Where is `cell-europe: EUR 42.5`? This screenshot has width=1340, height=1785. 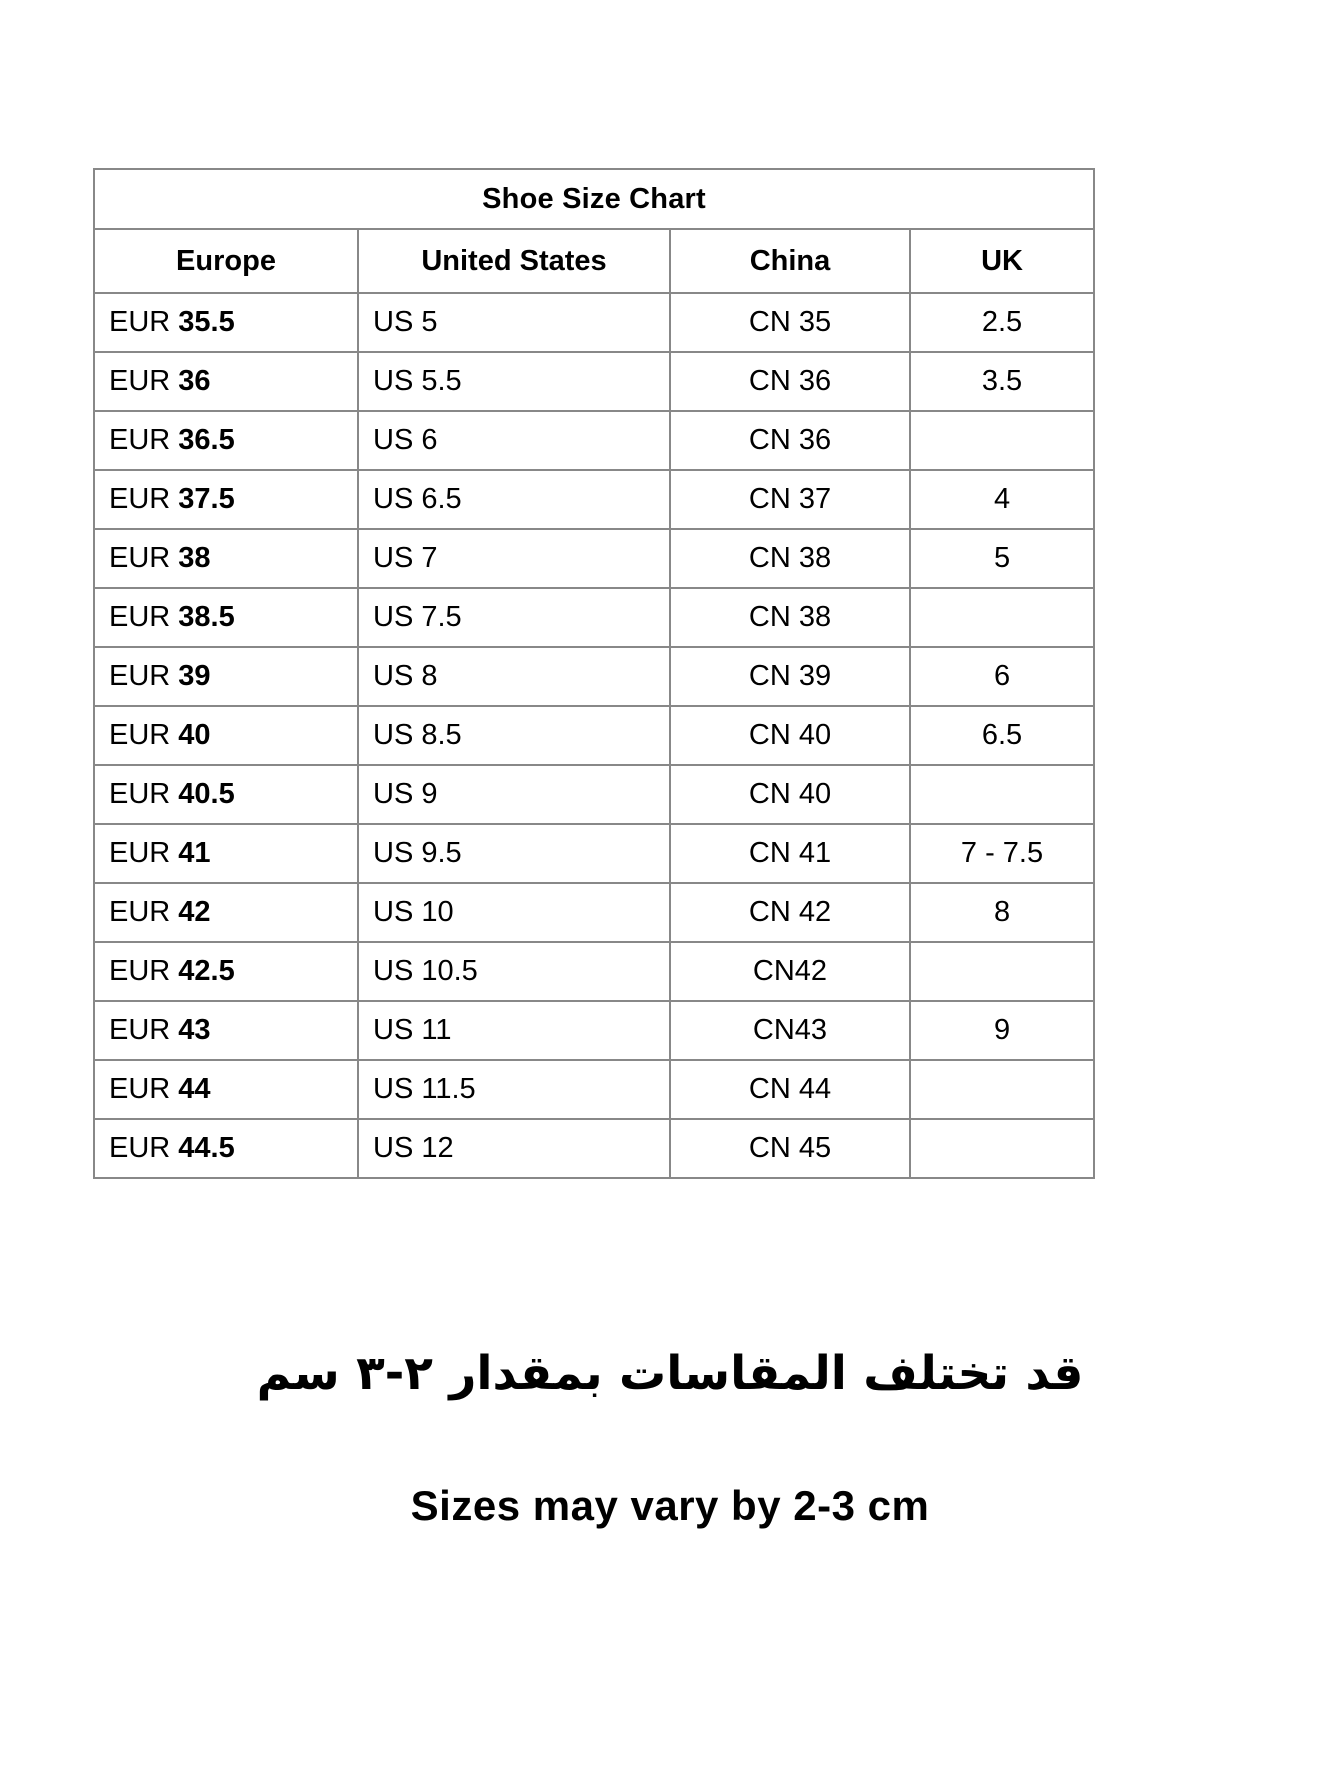
cell-europe: EUR 42.5 is located at coordinates (226, 971).